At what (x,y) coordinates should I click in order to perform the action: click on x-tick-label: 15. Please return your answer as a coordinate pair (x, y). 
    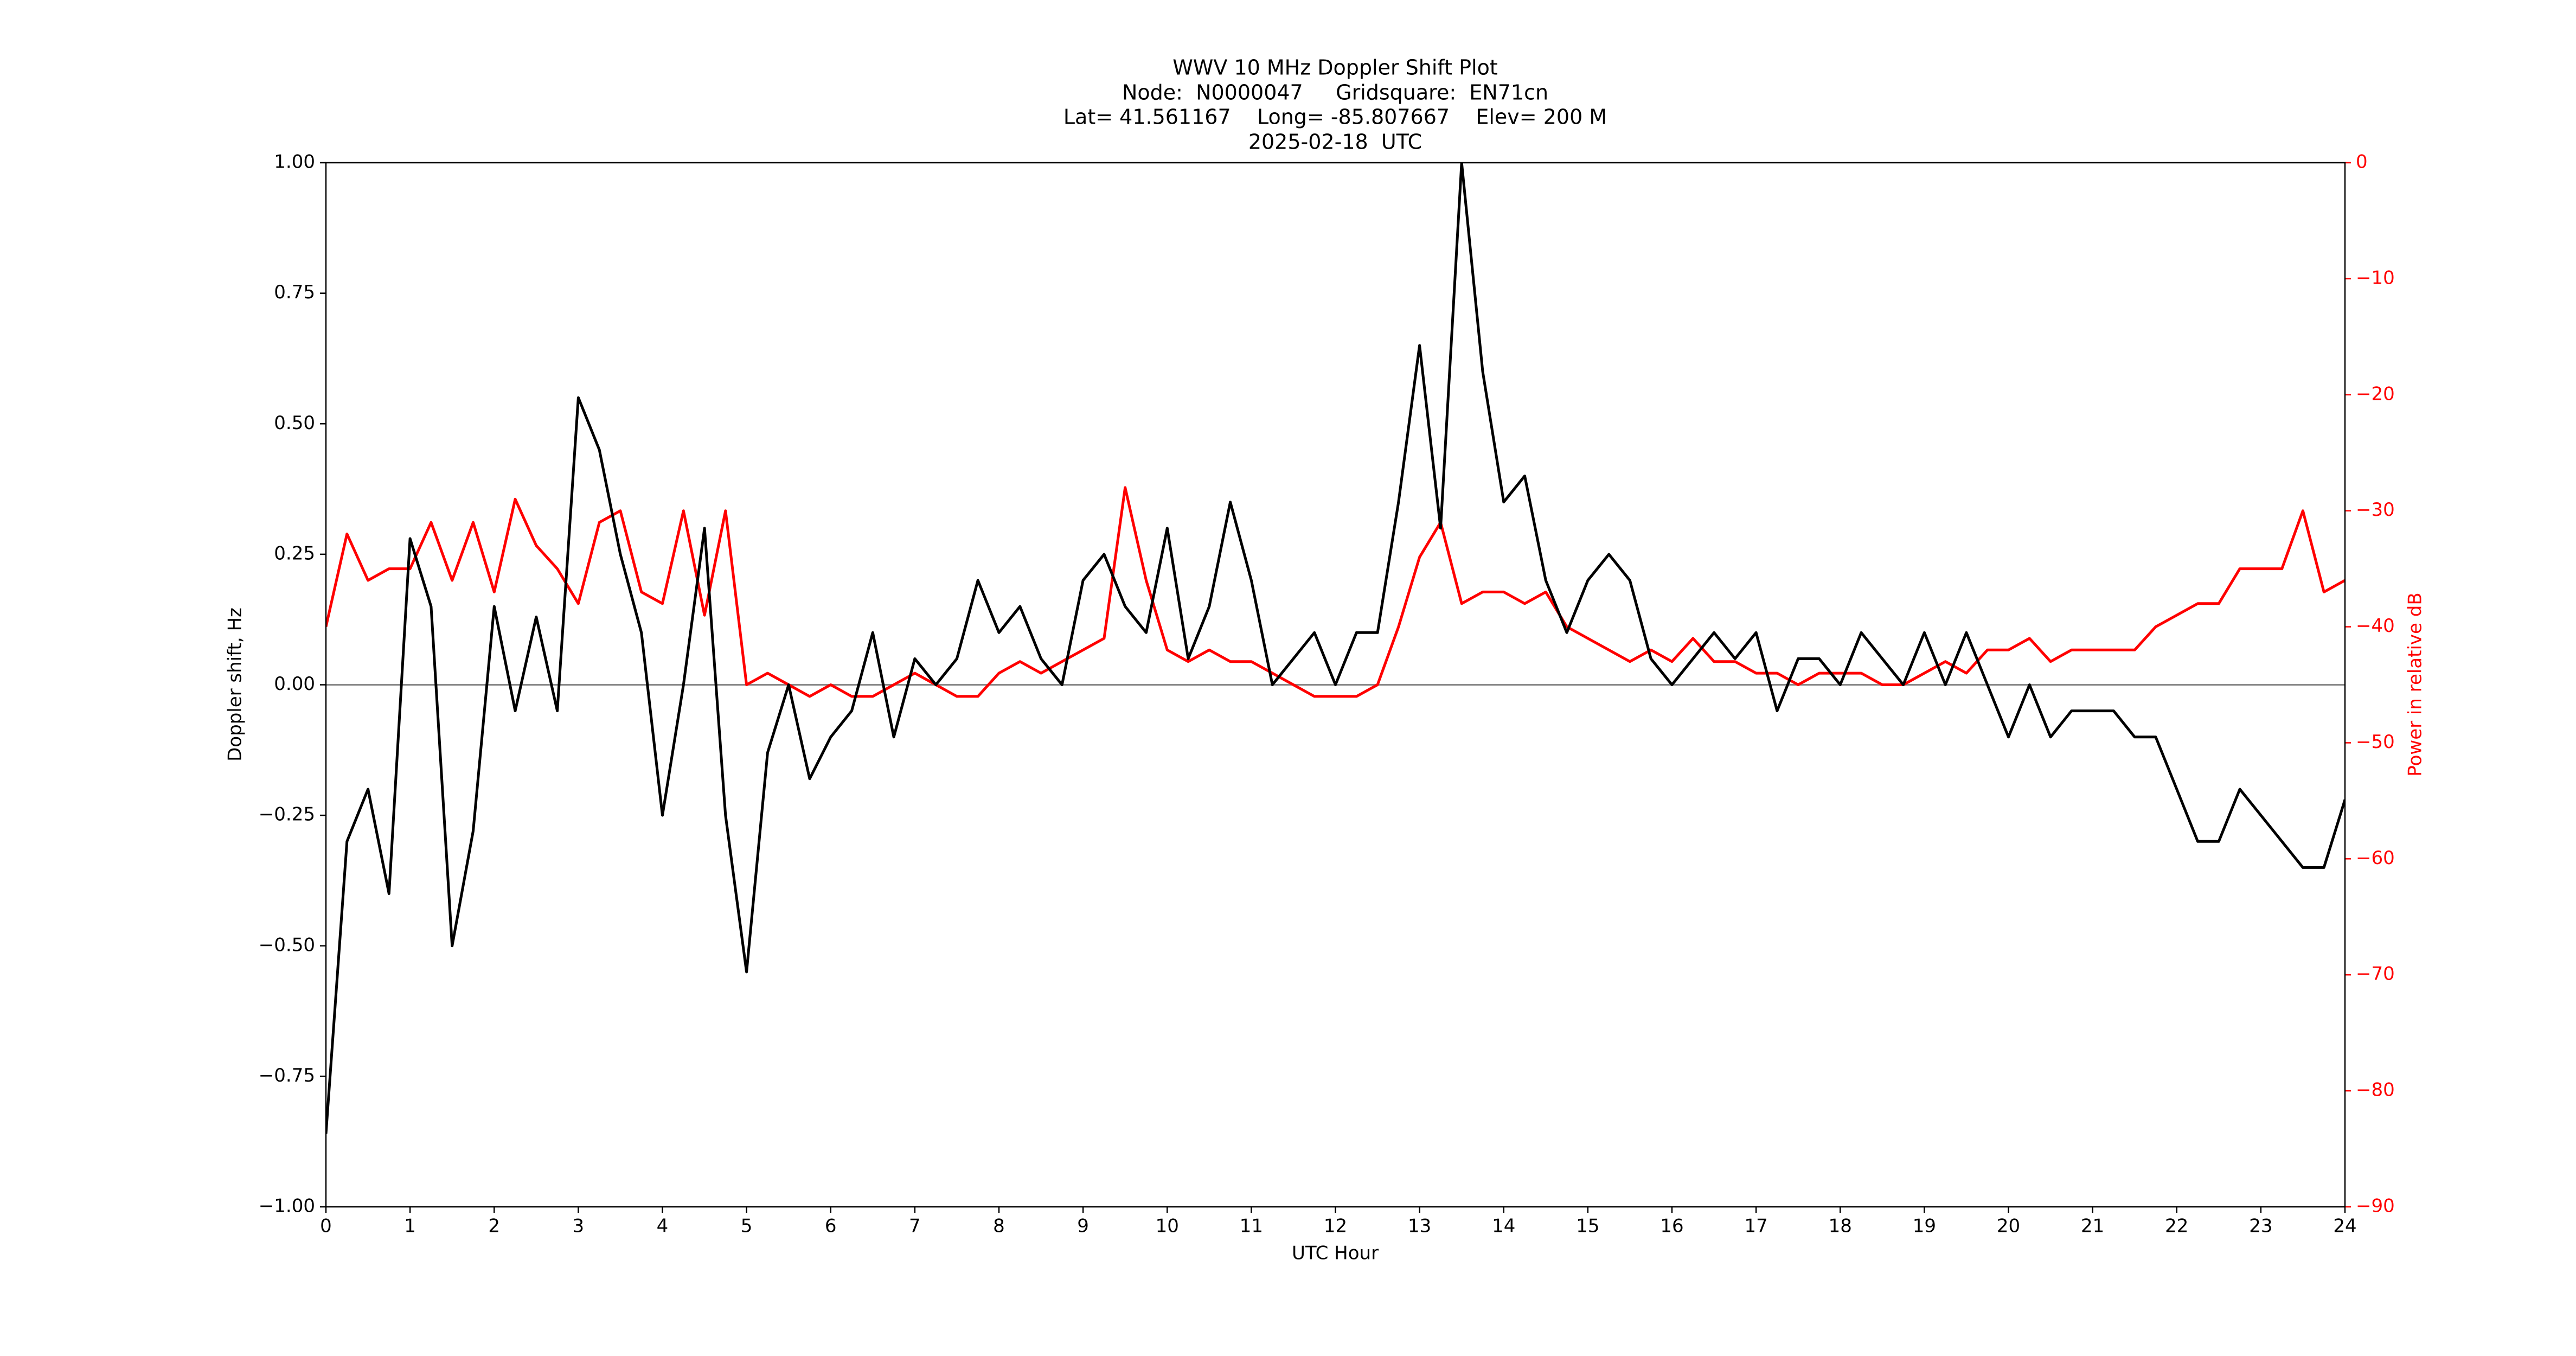
    Looking at the image, I should click on (1587, 1226).